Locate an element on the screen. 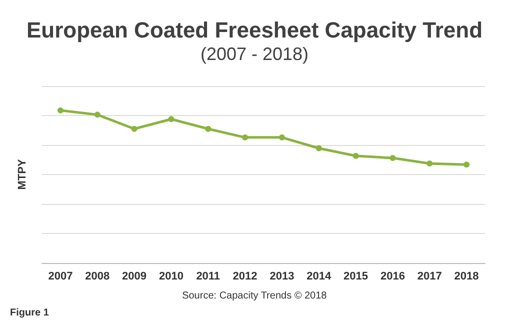  x-tick-label: 2017 is located at coordinates (429, 276).